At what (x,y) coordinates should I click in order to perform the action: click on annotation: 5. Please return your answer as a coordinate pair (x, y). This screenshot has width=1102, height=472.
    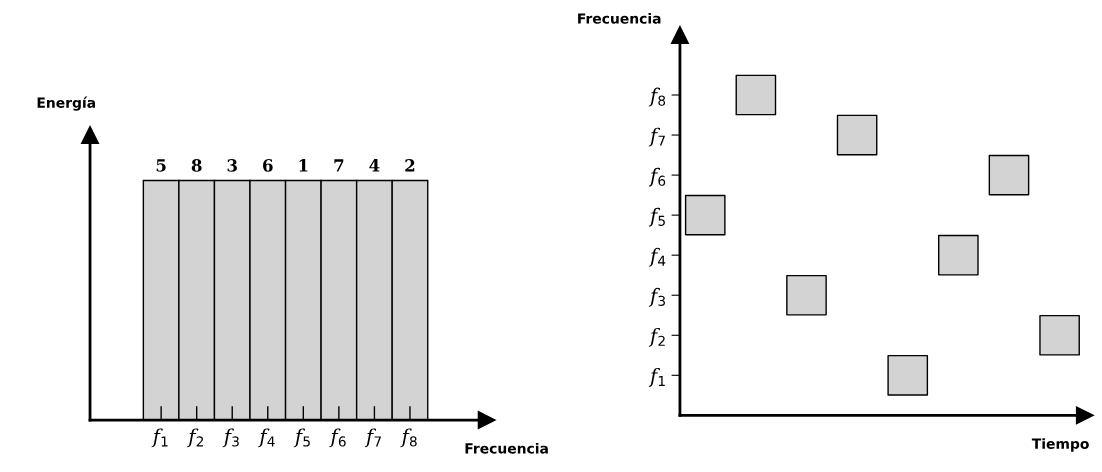
    Looking at the image, I should click on (161, 165).